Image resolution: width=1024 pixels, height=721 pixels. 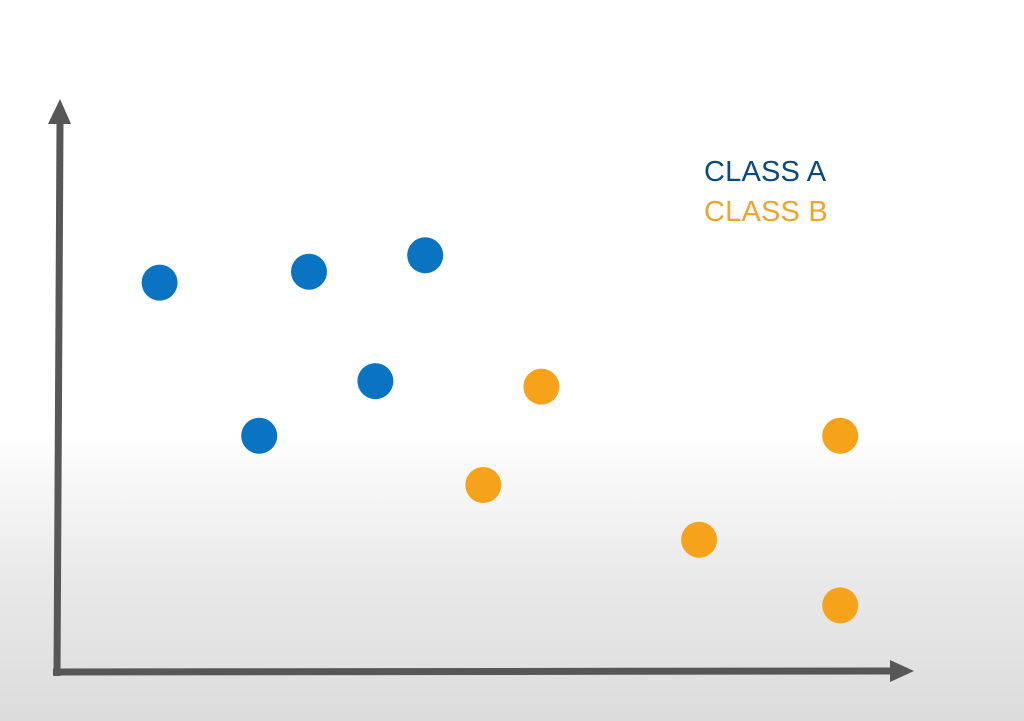 I want to click on legend: CLASS A CLASS B, so click(x=804, y=192).